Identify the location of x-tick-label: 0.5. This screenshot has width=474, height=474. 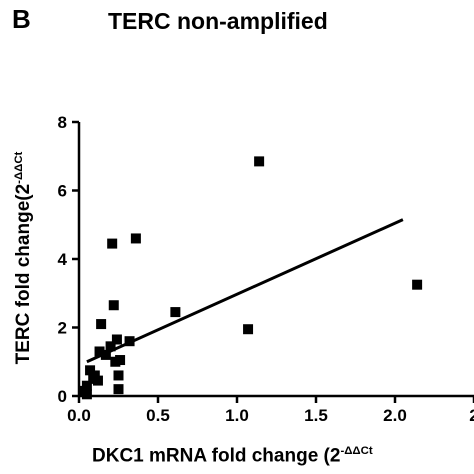
(158, 415).